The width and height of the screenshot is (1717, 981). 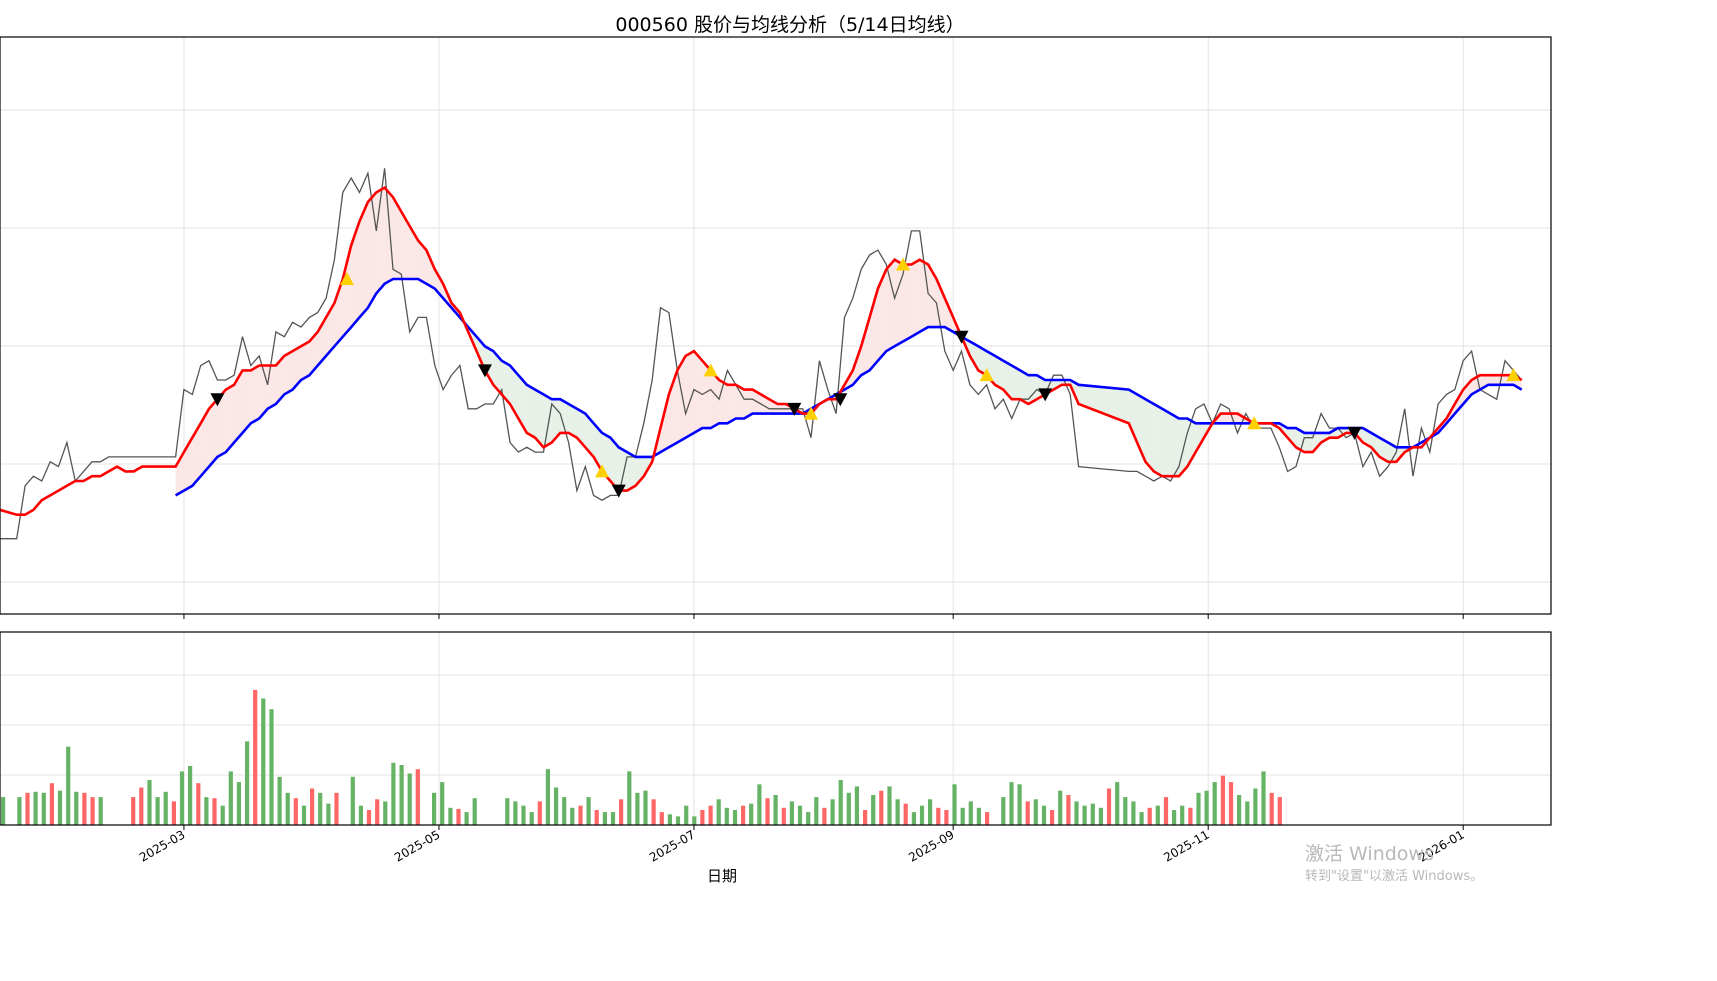 I want to click on volume-x-ticks, so click(x=823, y=827).